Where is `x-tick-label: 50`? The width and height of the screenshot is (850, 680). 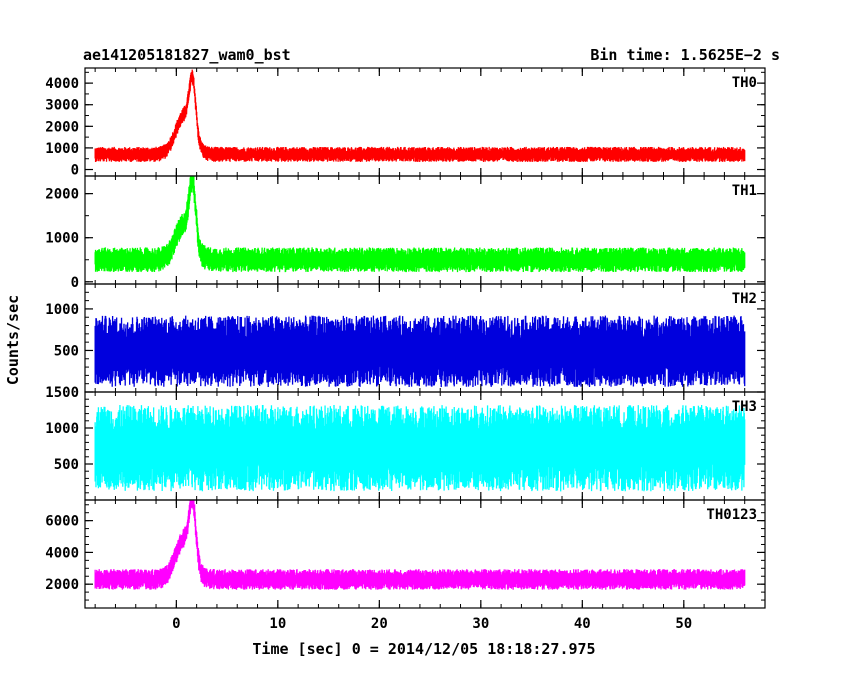 x-tick-label: 50 is located at coordinates (683, 624).